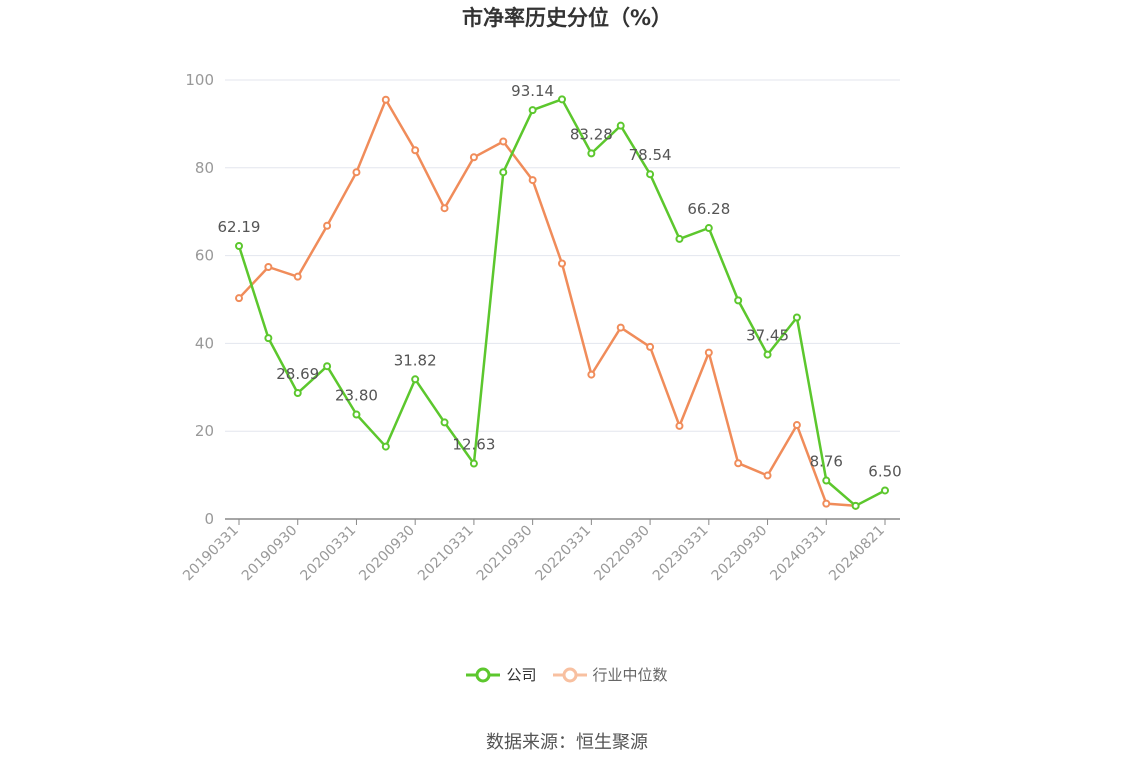 The height and width of the screenshot is (766, 1134). I want to click on data-label: 31.82, so click(415, 360).